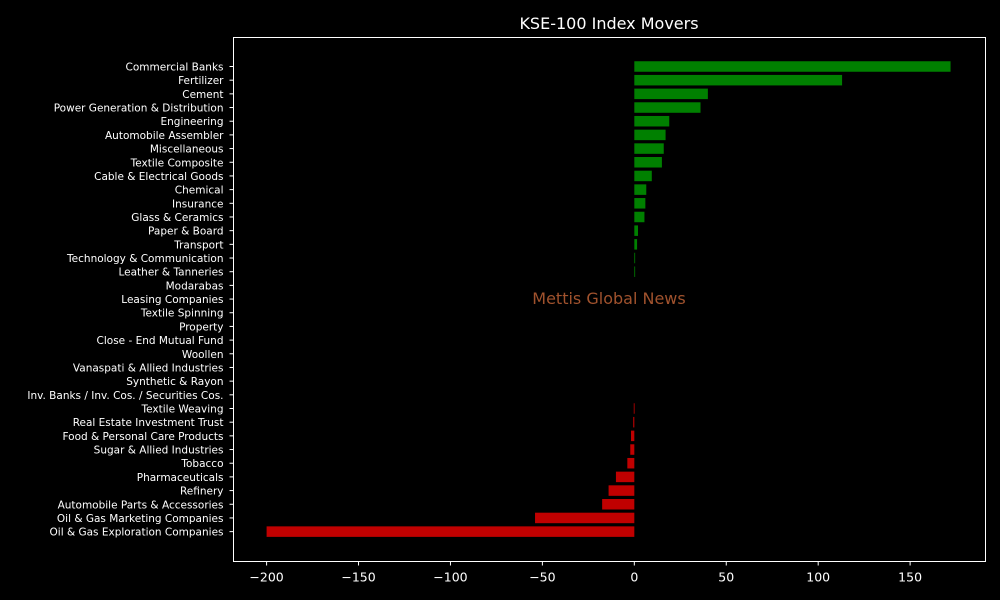  Describe the element at coordinates (142, 437) in the screenshot. I see `category-label: Food & Personal Care Products` at that location.